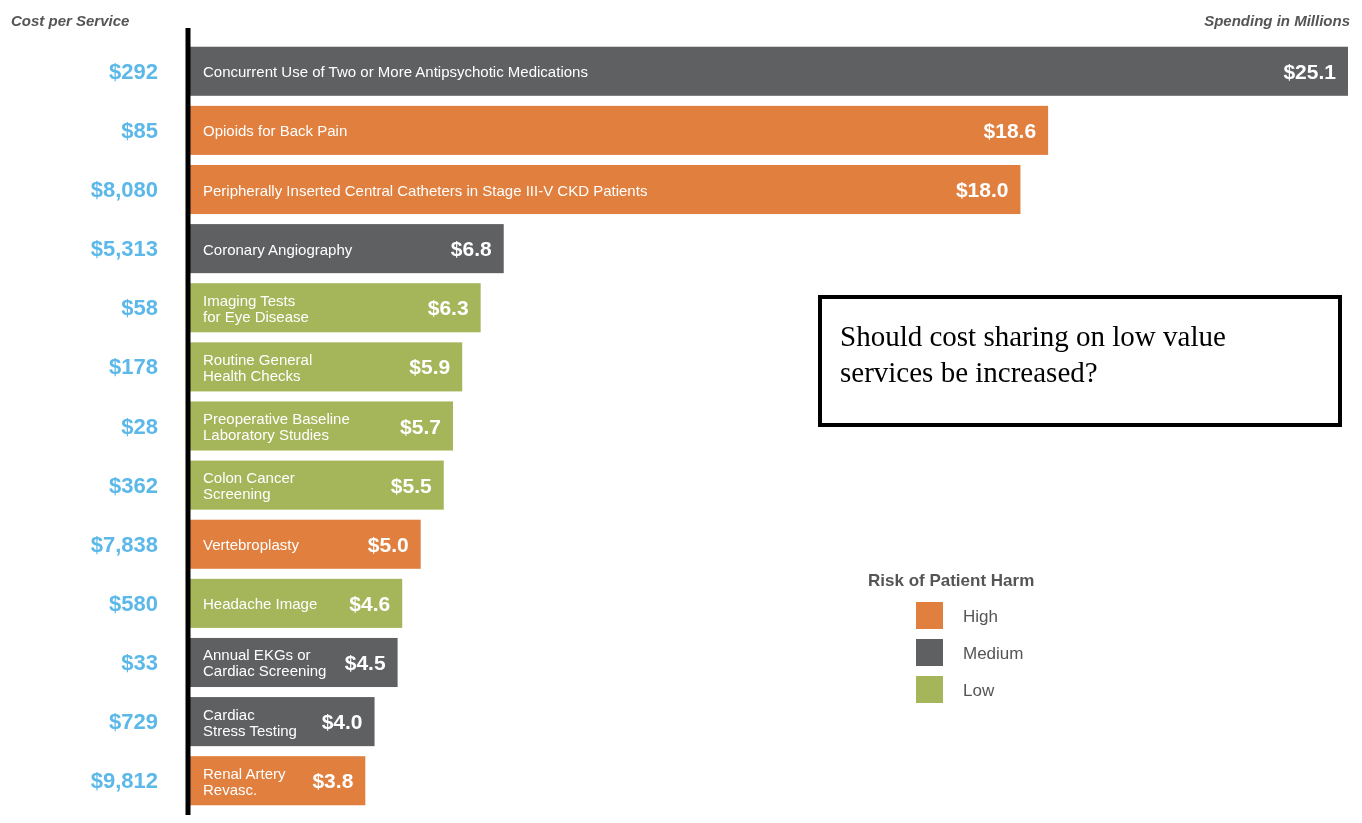 Image resolution: width=1362 pixels, height=823 pixels. I want to click on y-tick-label: Cardiac Stress Testing, so click(250, 722).